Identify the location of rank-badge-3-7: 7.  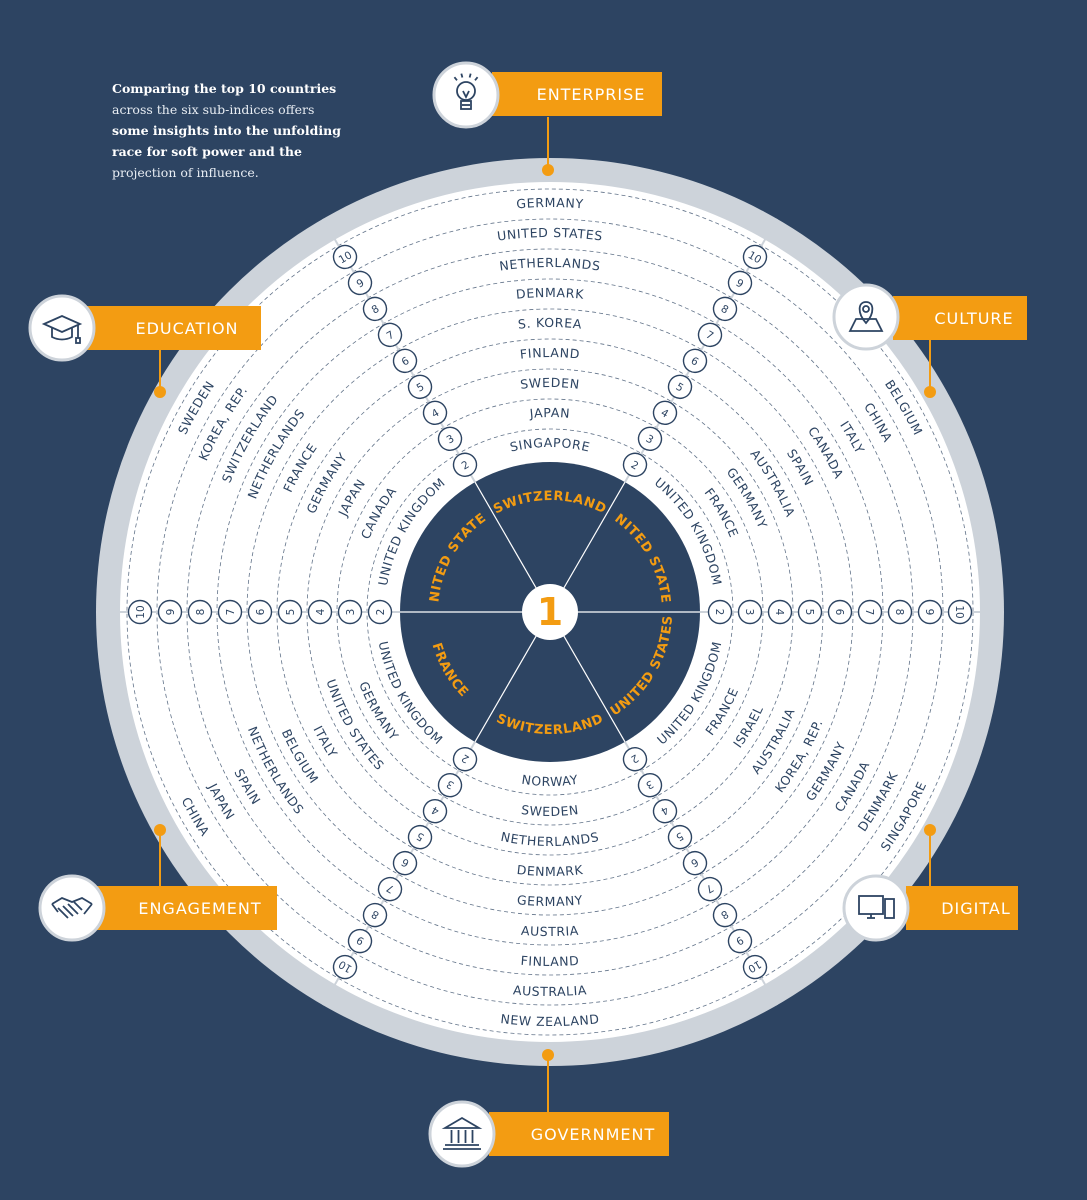
(710, 889).